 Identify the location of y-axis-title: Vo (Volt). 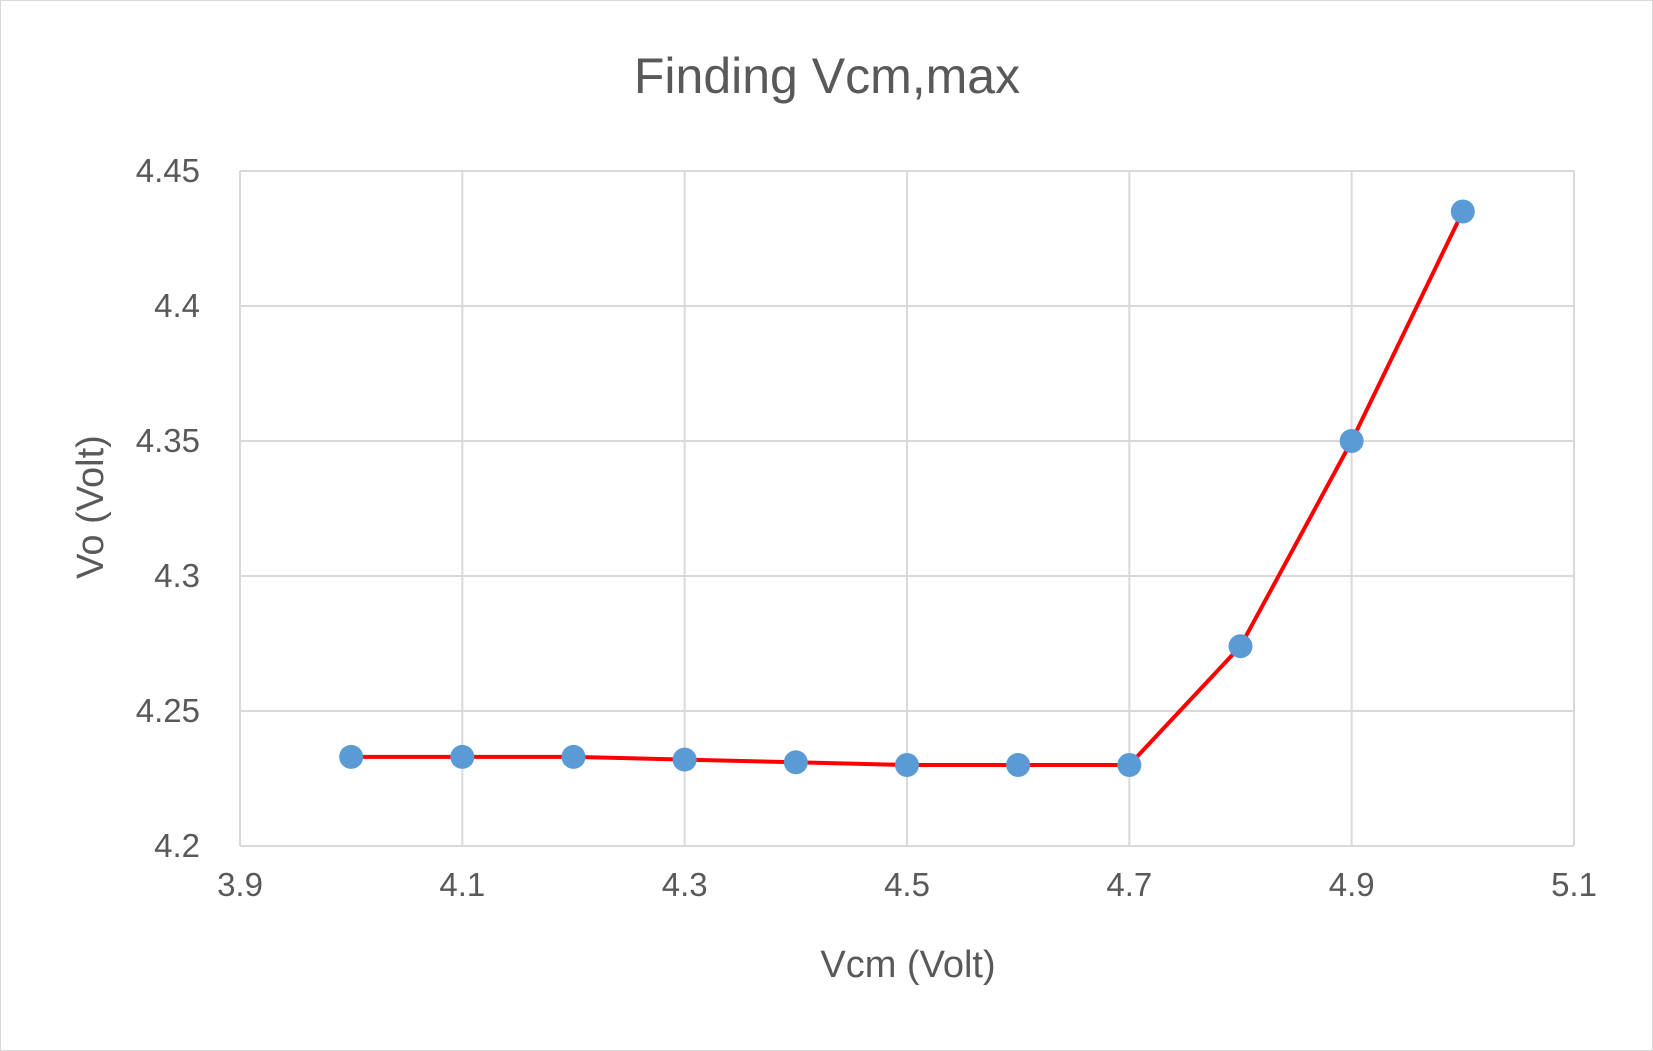
(91, 507).